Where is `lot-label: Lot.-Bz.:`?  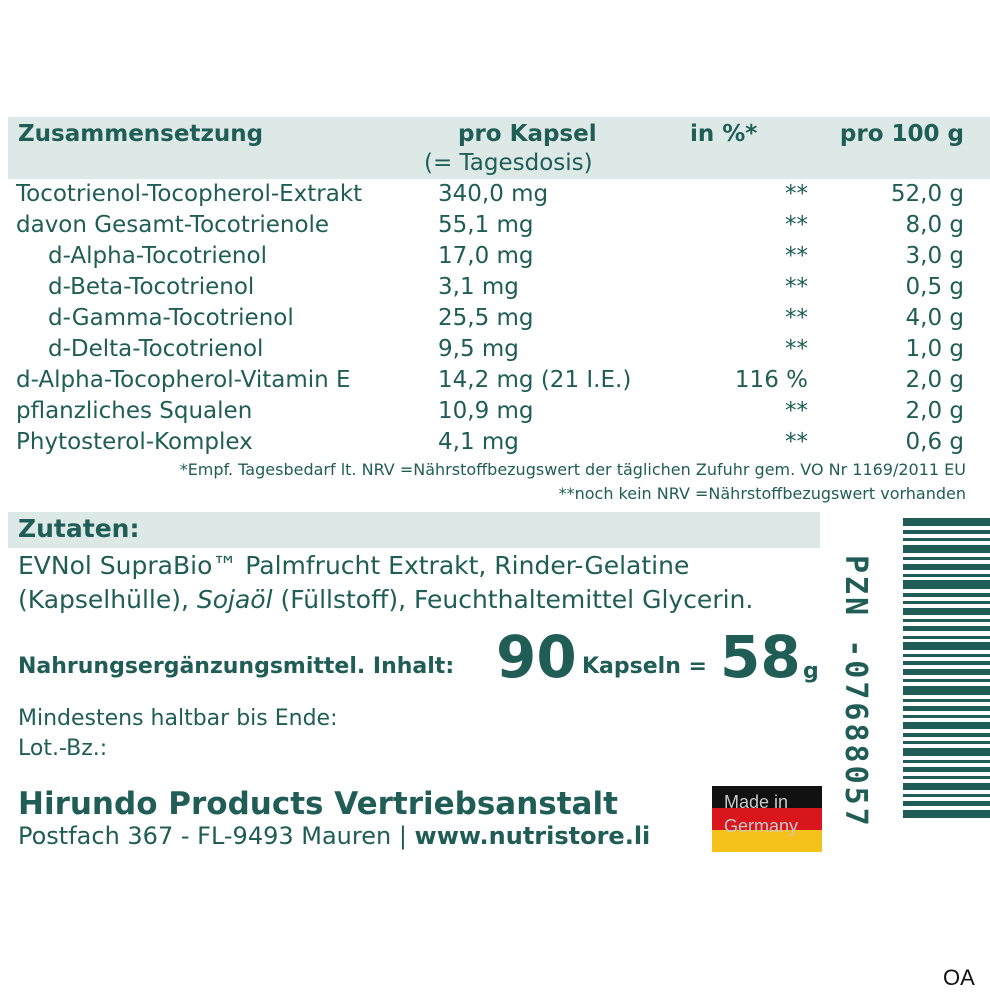
lot-label: Lot.-Bz.: is located at coordinates (63, 748).